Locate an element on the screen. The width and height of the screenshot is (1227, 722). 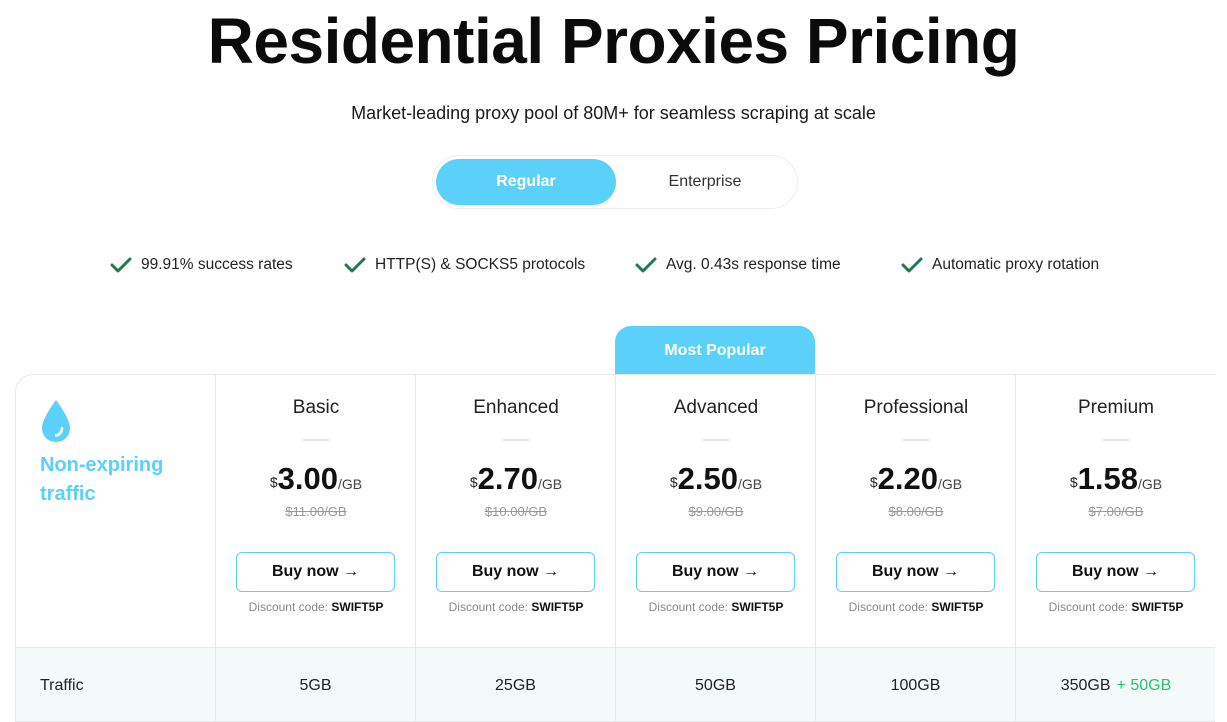
plan-type-toggle: Regular Enterprise is located at coordinates (615, 182).